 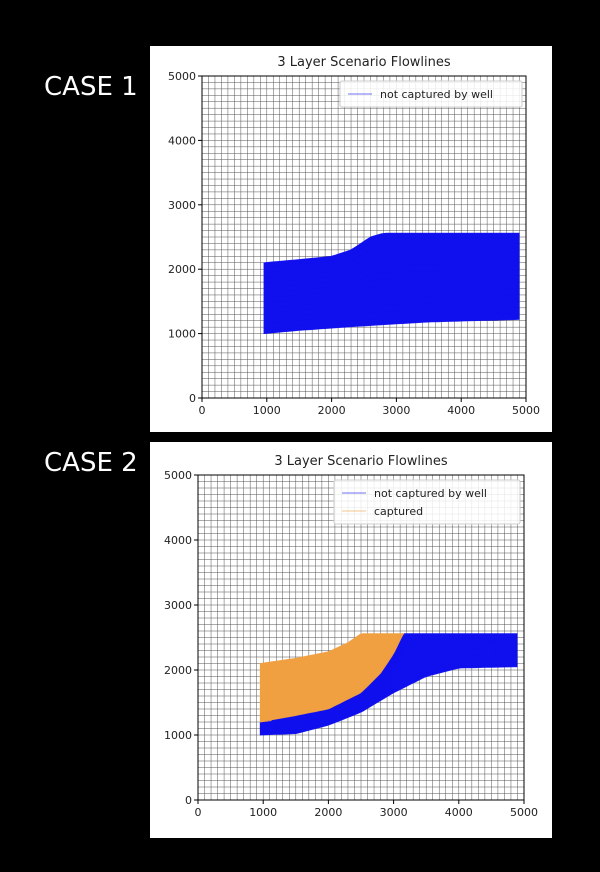 I want to click on series-captured, so click(x=331, y=678).